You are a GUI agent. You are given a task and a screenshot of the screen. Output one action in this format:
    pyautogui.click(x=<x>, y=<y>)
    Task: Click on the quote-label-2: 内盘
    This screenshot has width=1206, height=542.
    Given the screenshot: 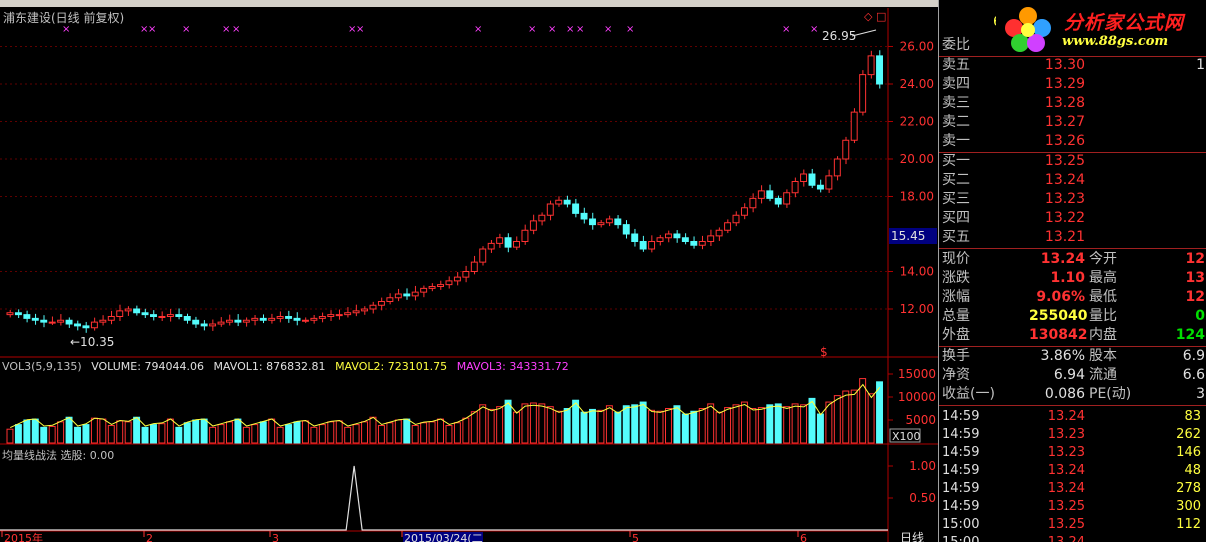 What is the action you would take?
    pyautogui.click(x=1103, y=335)
    